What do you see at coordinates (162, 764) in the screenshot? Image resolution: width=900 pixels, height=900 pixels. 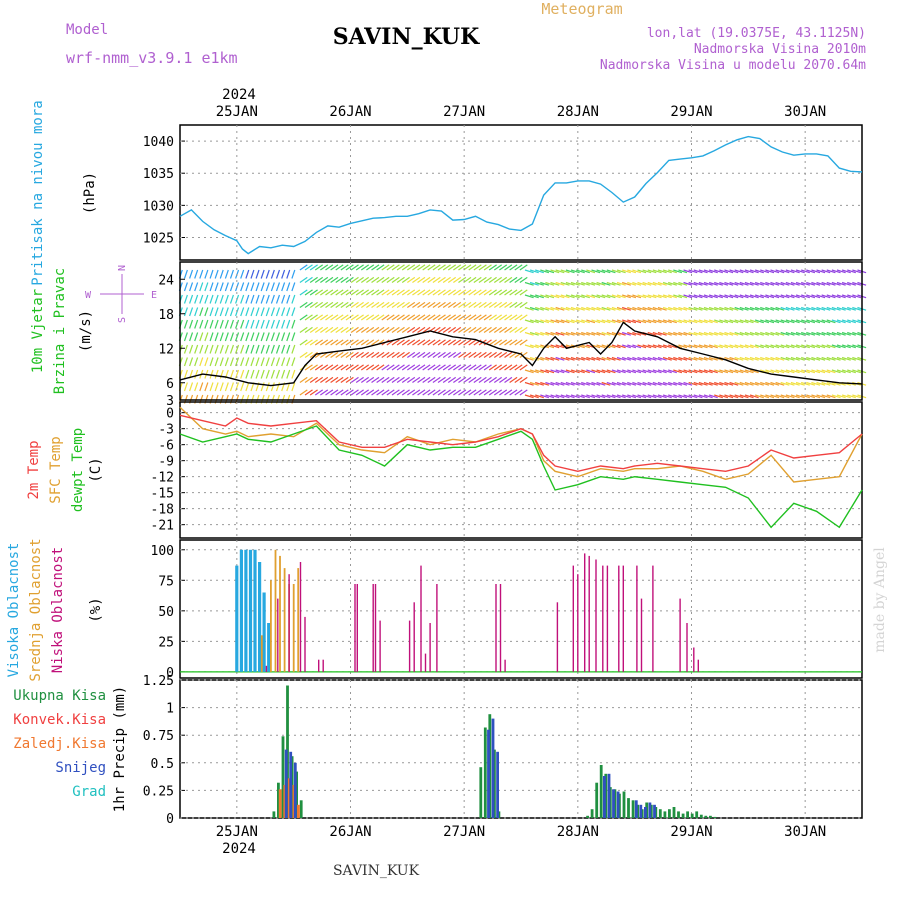 I see `precip-ytick-label: 0.5` at bounding box center [162, 764].